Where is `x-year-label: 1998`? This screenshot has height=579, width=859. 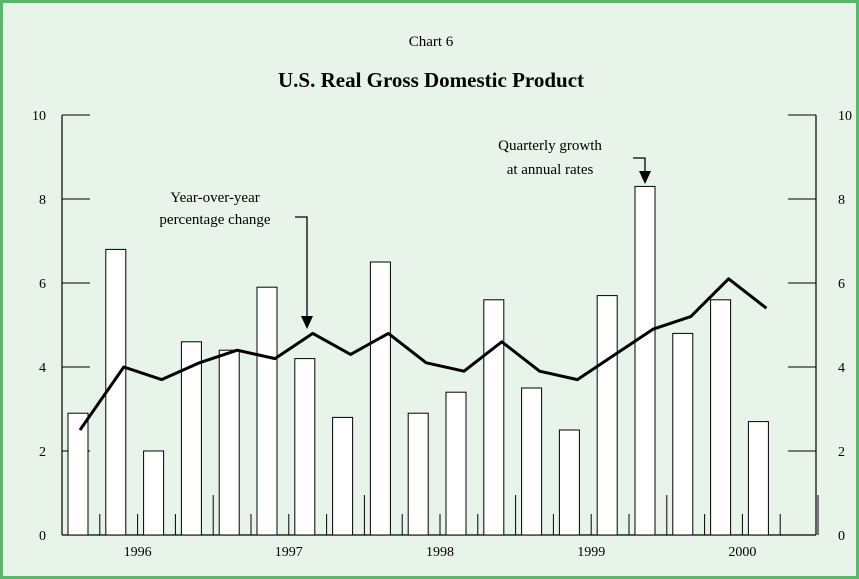
x-year-label: 1998 is located at coordinates (440, 552).